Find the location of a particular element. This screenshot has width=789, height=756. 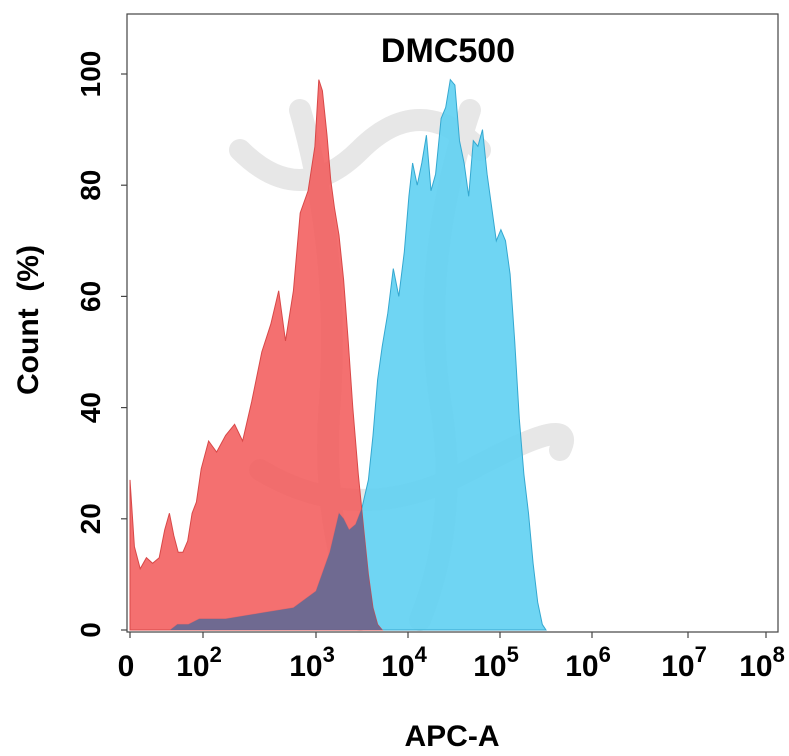

y-tick-label: 80 is located at coordinates (90, 185).